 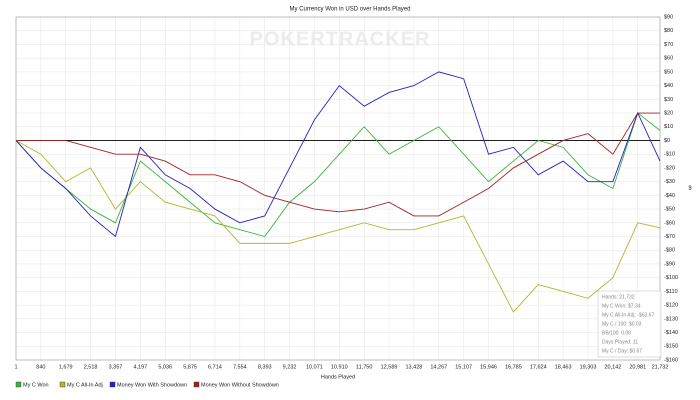 I want to click on y-tick-label: -$30, so click(x=669, y=182).